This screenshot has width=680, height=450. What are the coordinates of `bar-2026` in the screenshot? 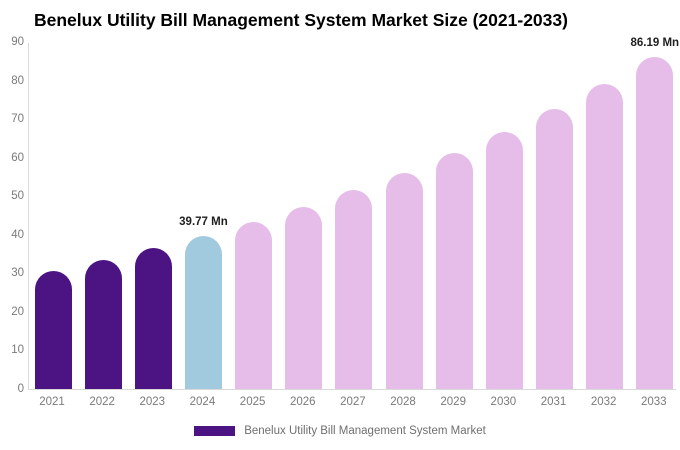 It's located at (304, 298).